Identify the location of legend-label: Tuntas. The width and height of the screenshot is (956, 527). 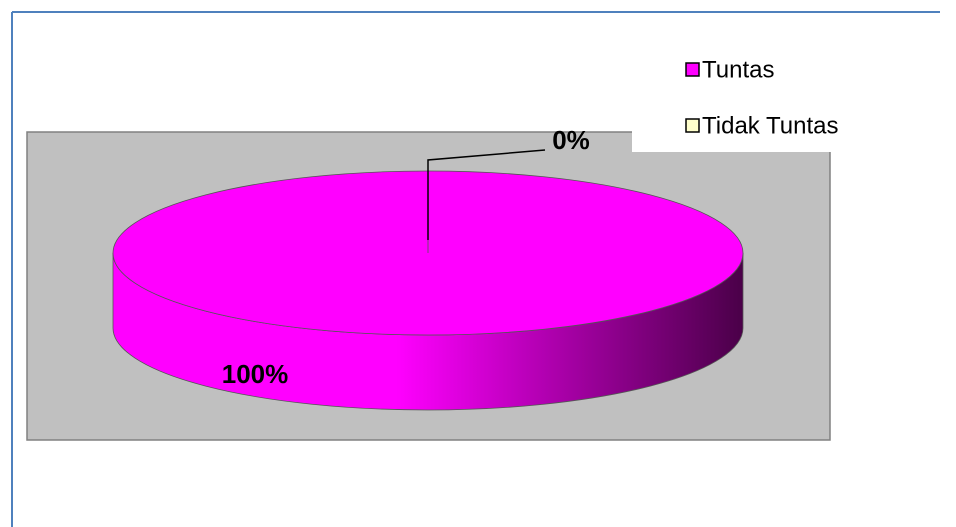
(738, 69).